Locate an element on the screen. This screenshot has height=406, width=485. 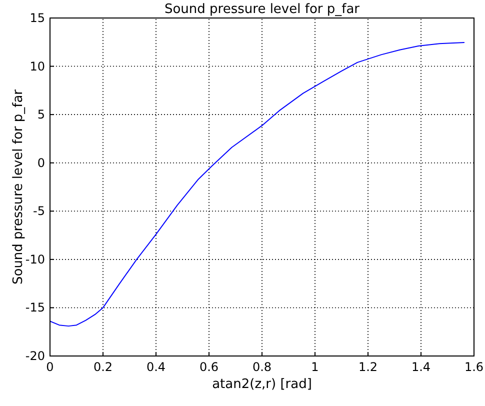
x-axis-title: atan2(z,r) [rad] is located at coordinates (262, 384).